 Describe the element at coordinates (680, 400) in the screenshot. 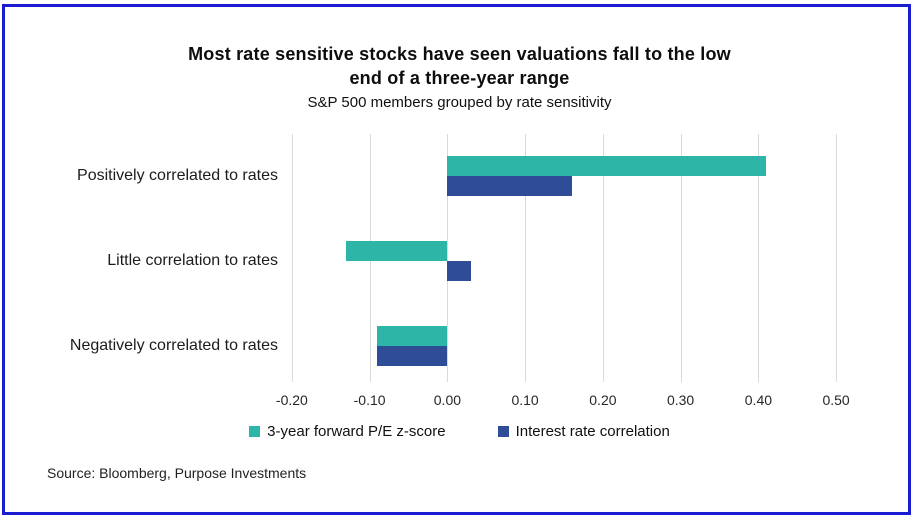

I see `x-axis-tick-label: 0.30` at that location.